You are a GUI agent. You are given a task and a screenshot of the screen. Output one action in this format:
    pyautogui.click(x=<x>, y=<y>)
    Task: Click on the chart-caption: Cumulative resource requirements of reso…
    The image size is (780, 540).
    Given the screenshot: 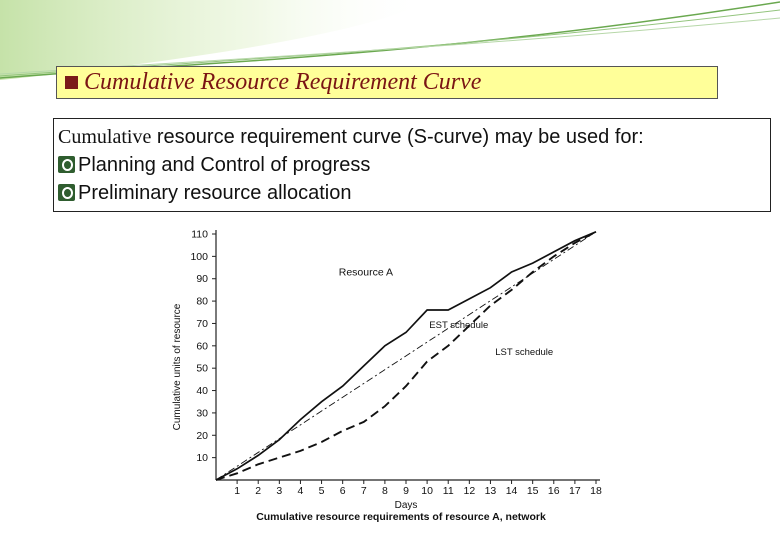 What is the action you would take?
    pyautogui.click(x=401, y=517)
    